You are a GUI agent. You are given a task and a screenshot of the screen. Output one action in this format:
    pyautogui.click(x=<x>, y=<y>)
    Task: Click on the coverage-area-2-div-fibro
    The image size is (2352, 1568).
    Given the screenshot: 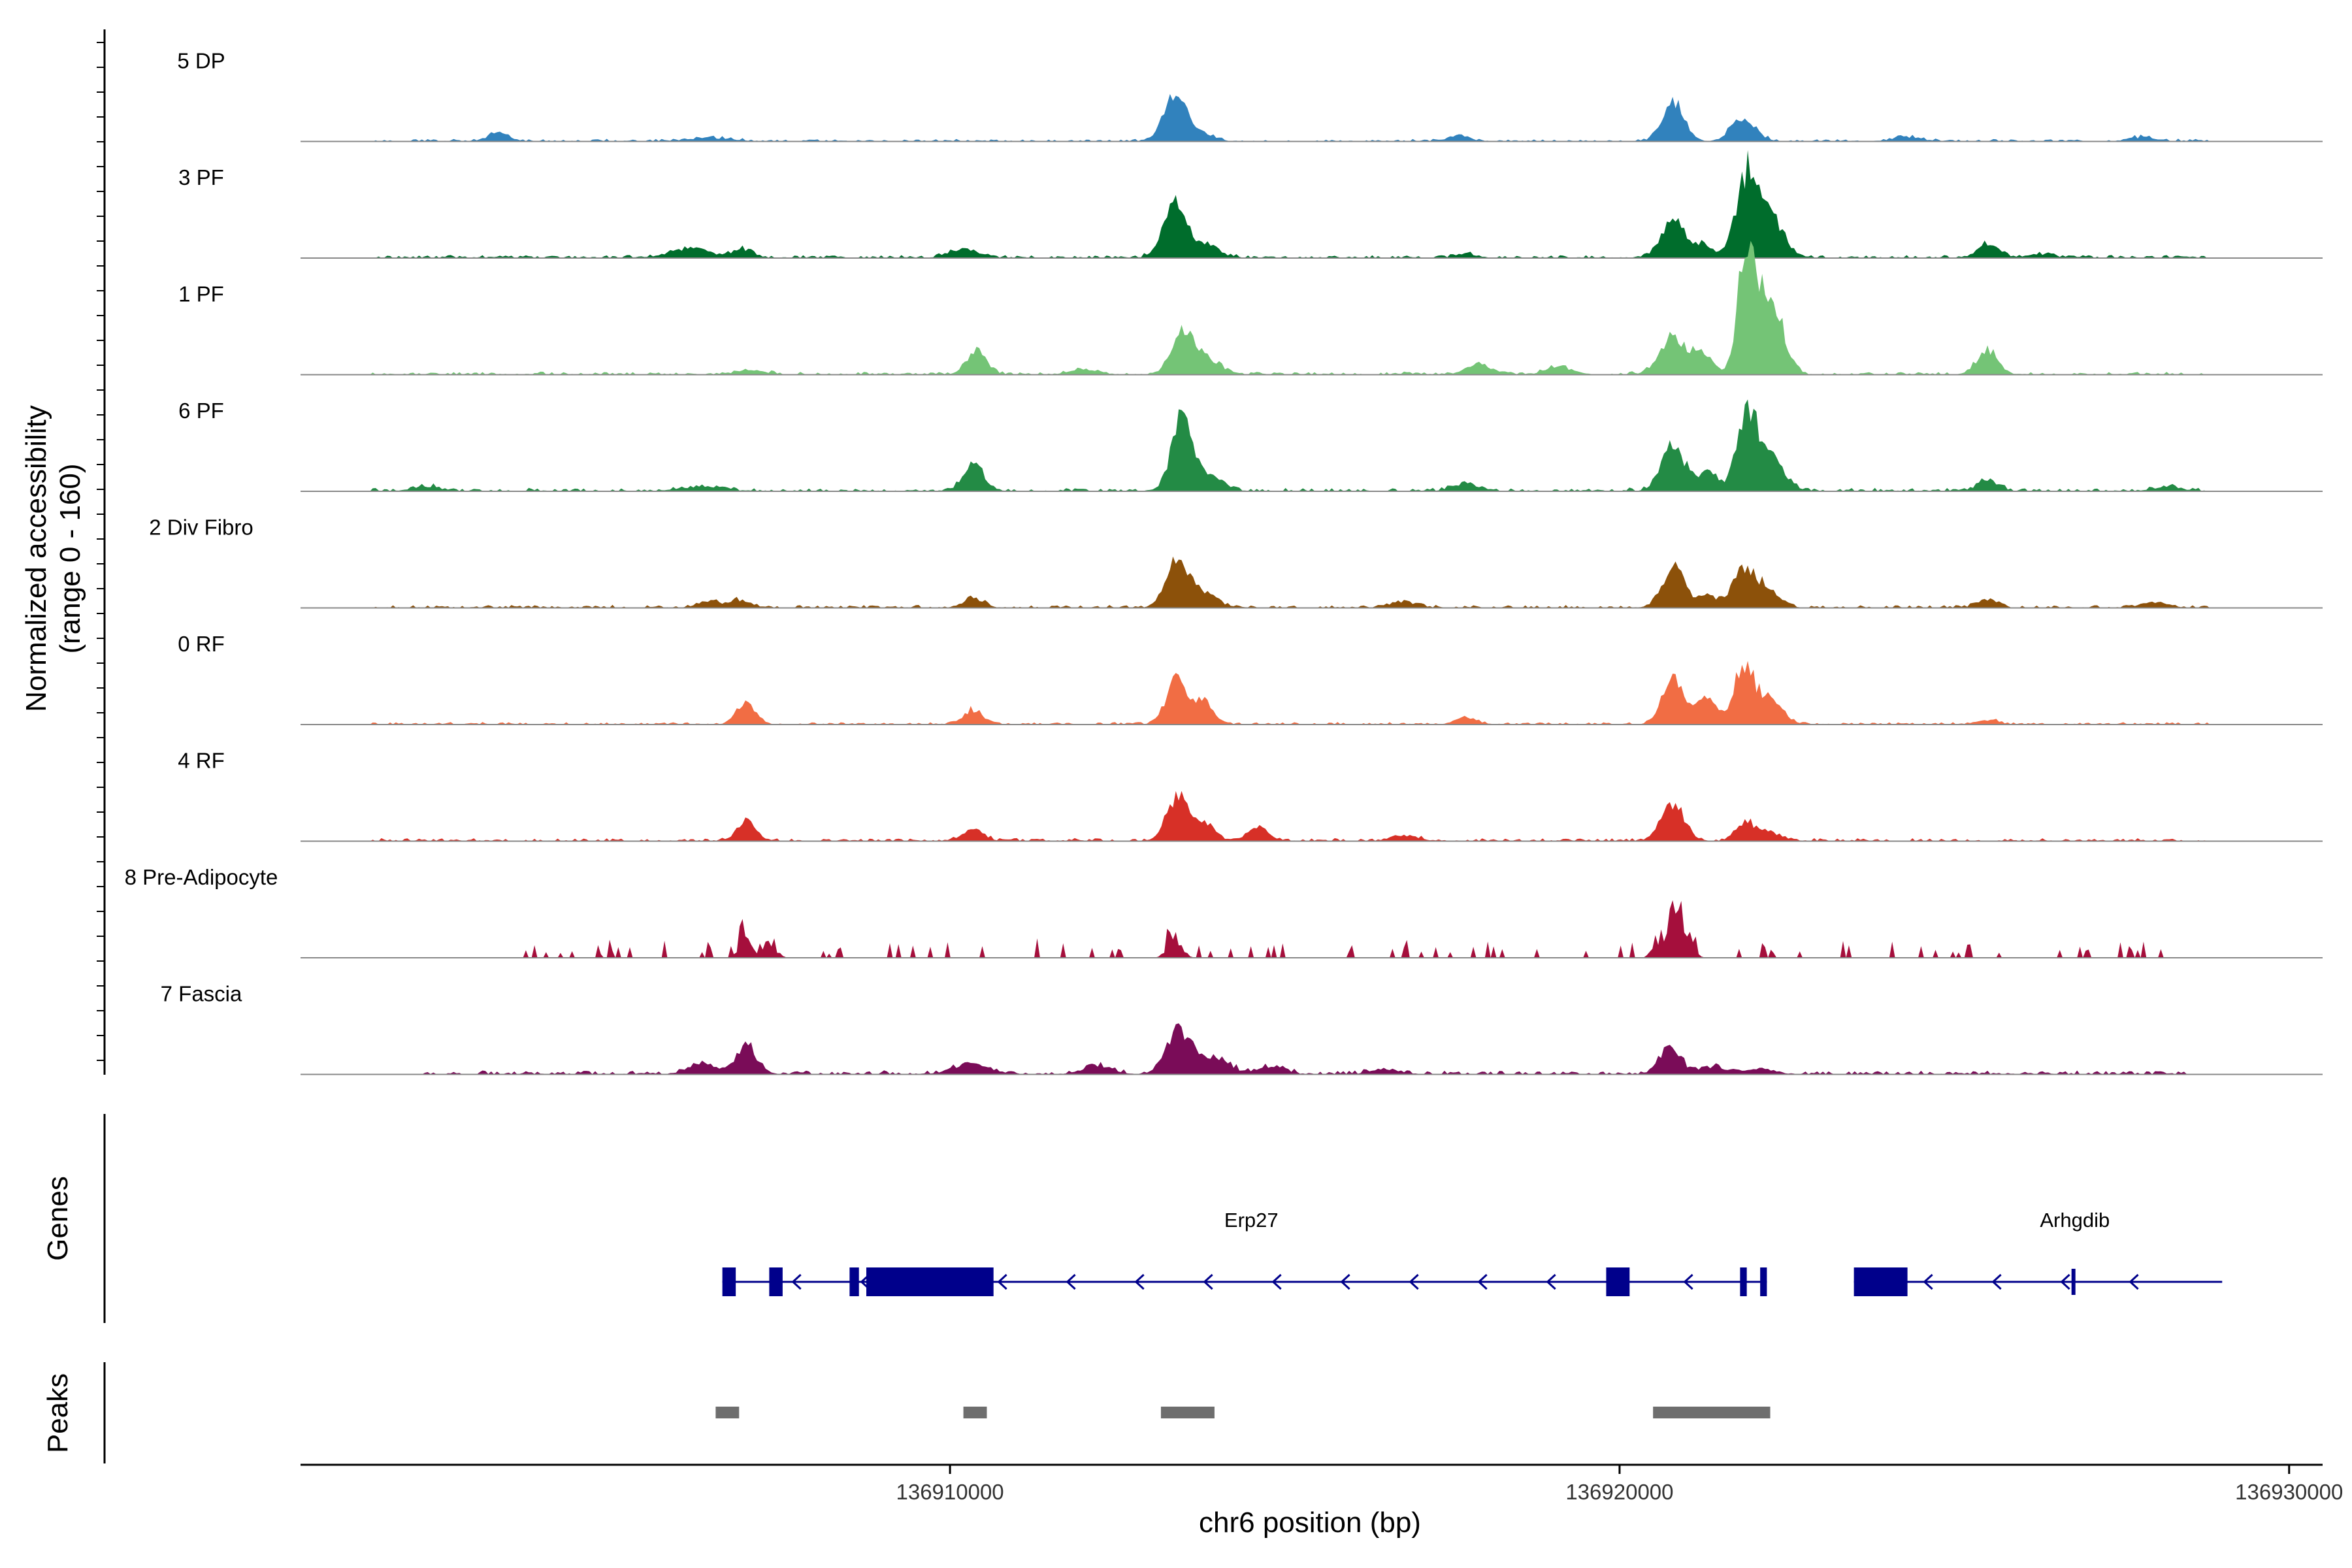 What is the action you would take?
    pyautogui.click(x=1312, y=582)
    